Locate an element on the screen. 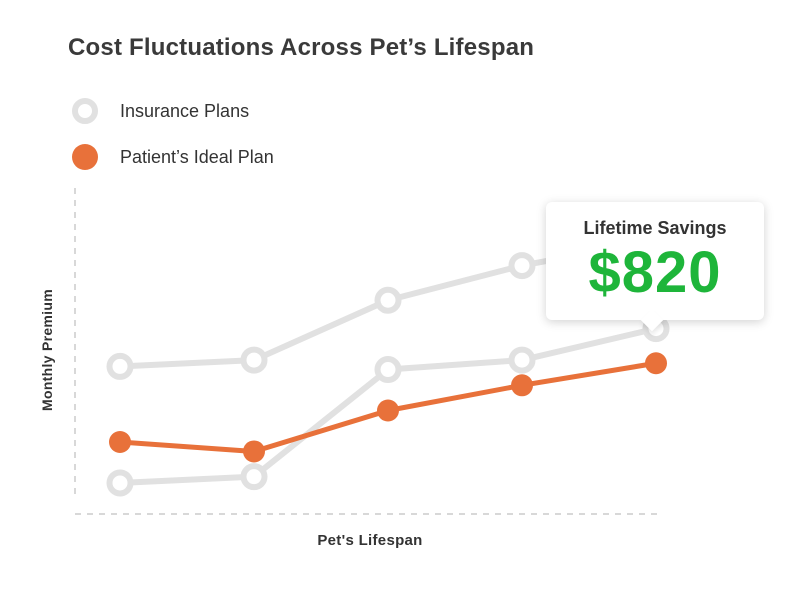 This screenshot has height=592, width=800. legend: Insurance Plans Patient’s Ideal Plan is located at coordinates (173, 134).